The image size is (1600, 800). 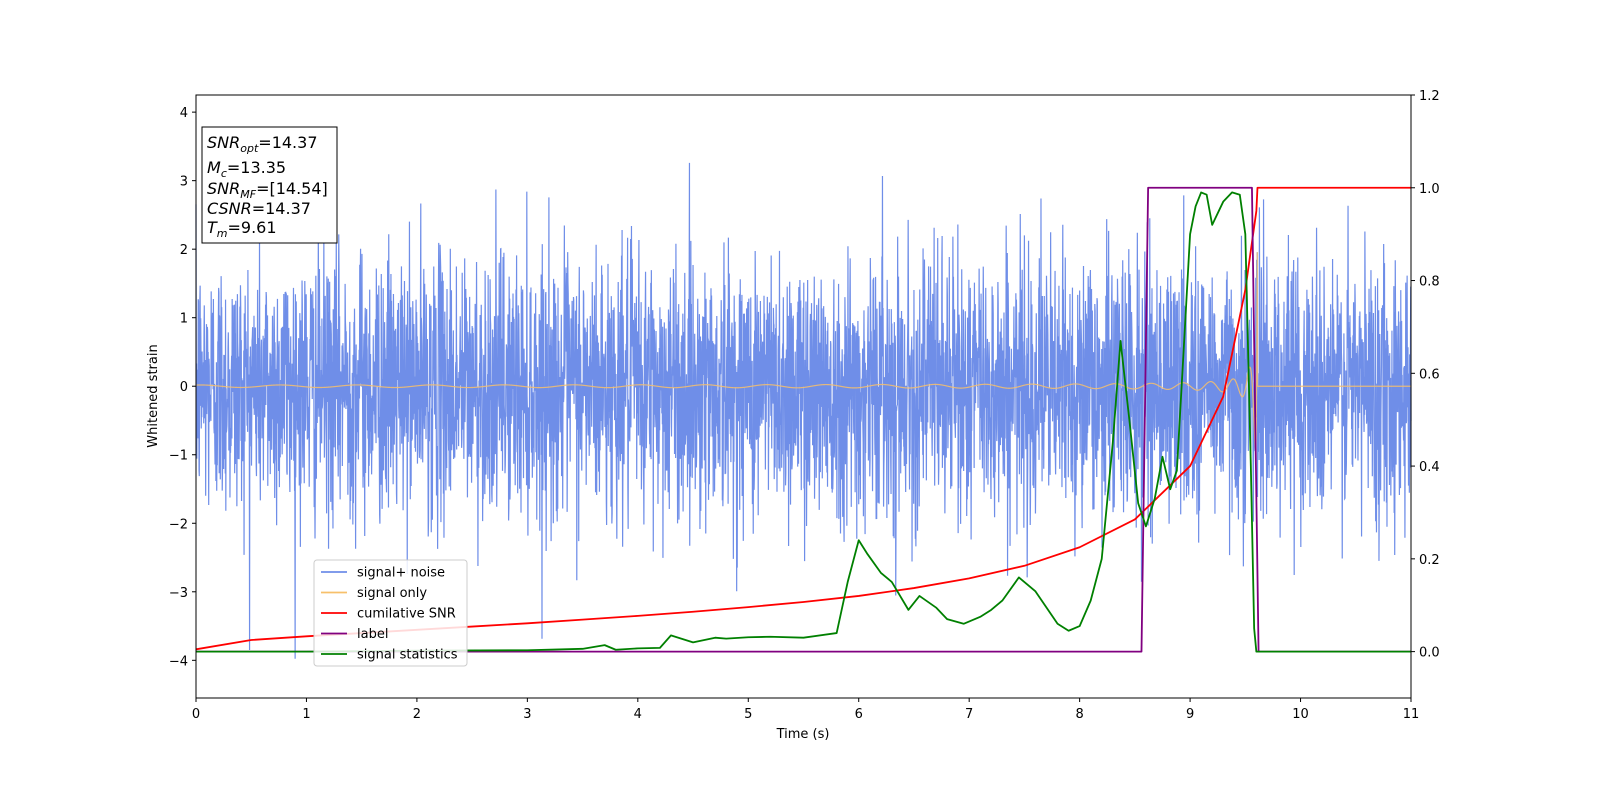 I want to click on x-tick-label: 0, so click(x=196, y=714).